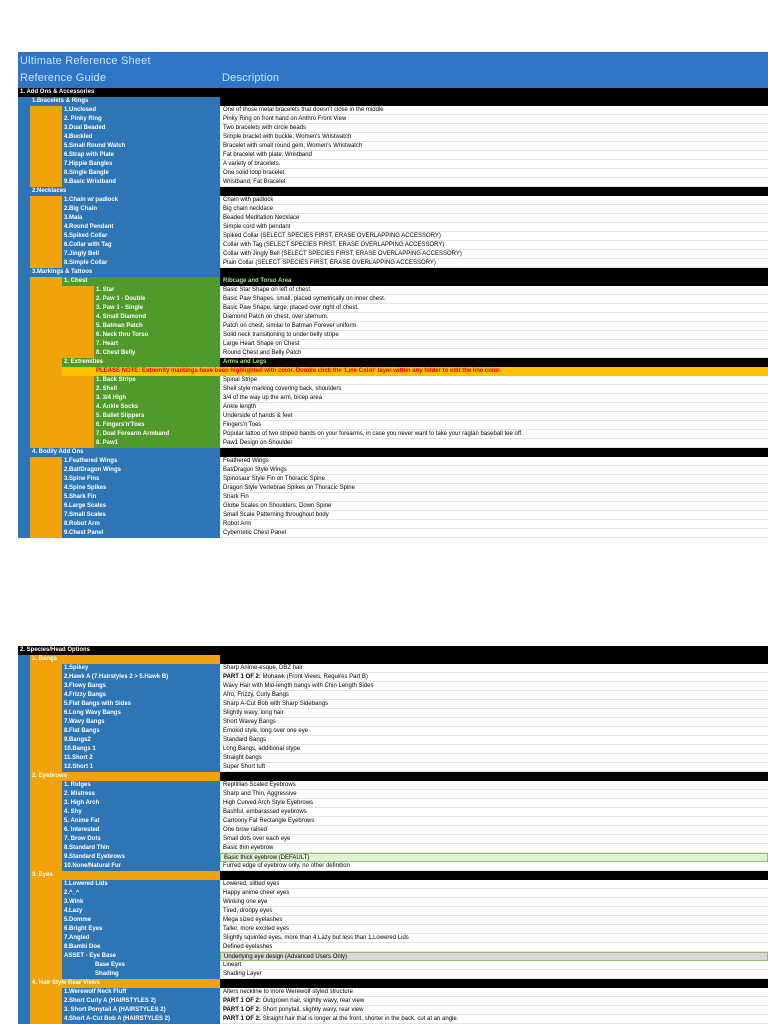  I want to click on item-label: 5. Batman Patch, so click(157, 326).